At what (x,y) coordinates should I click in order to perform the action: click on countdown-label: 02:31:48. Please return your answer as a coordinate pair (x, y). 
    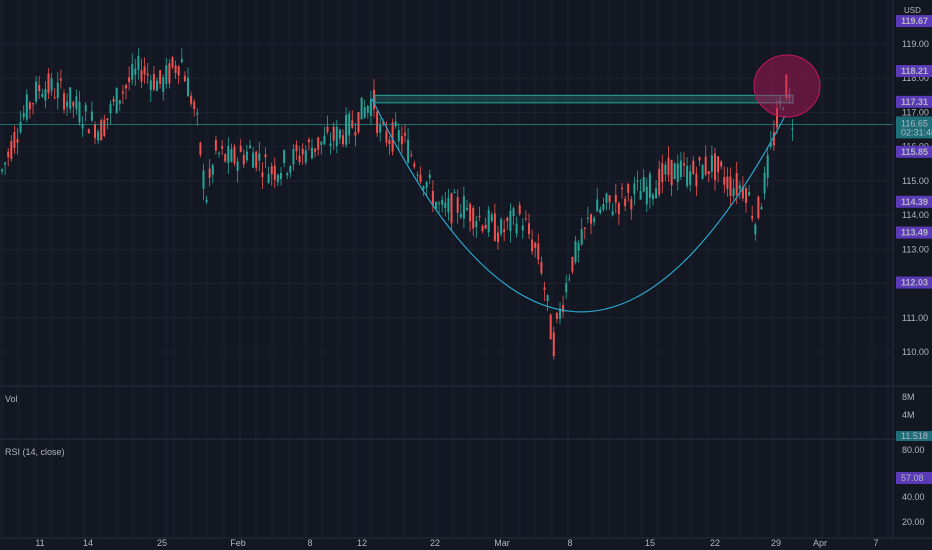
    Looking at the image, I should click on (916, 132).